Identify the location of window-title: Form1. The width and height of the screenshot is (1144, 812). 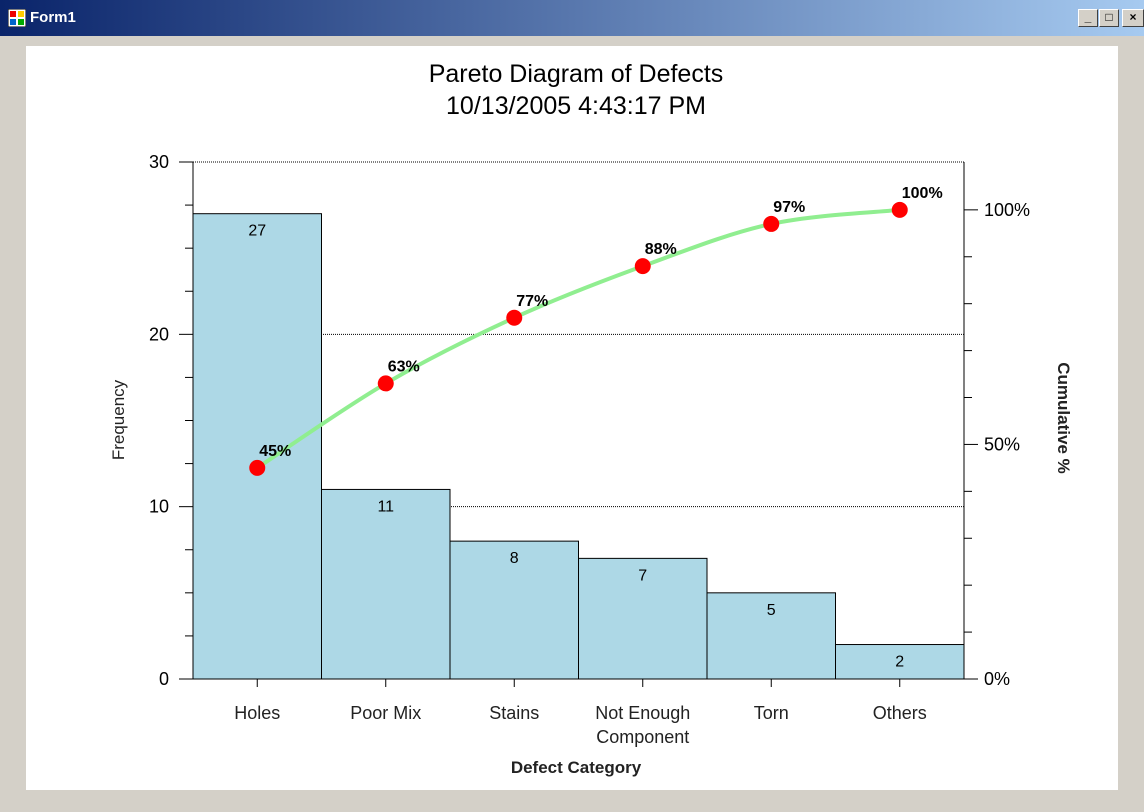
(53, 17).